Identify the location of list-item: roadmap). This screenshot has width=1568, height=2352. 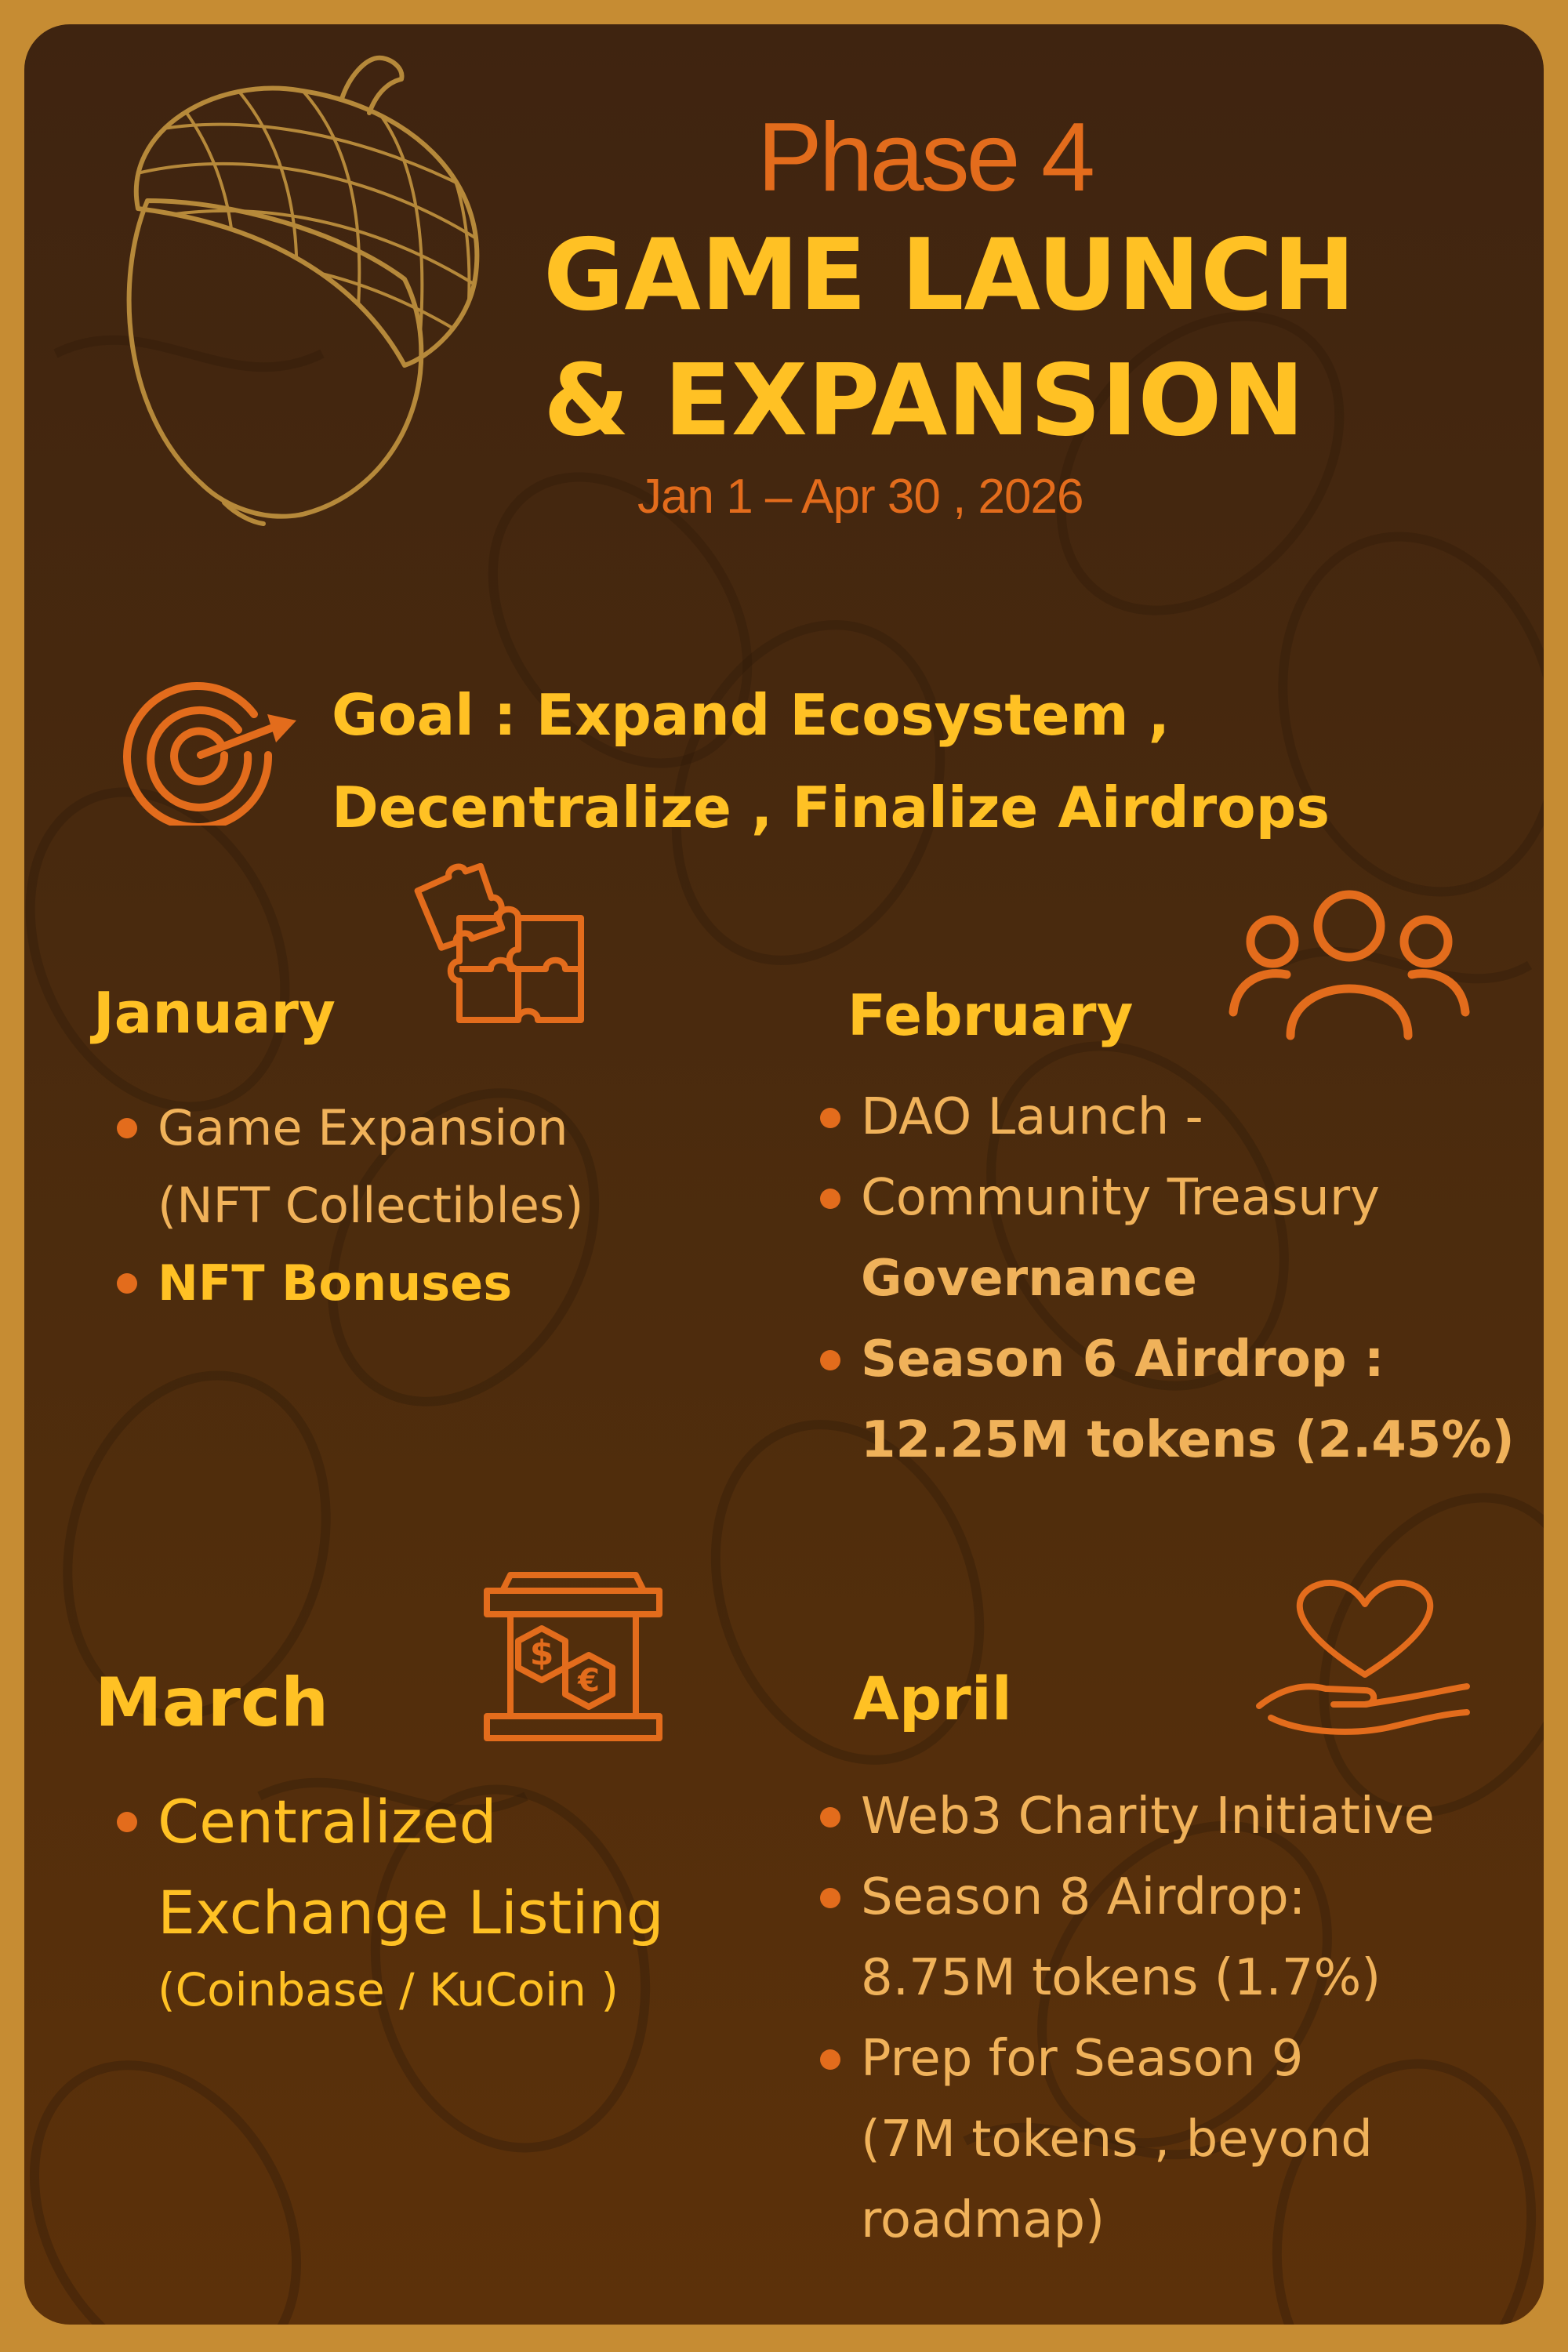
(983, 2220).